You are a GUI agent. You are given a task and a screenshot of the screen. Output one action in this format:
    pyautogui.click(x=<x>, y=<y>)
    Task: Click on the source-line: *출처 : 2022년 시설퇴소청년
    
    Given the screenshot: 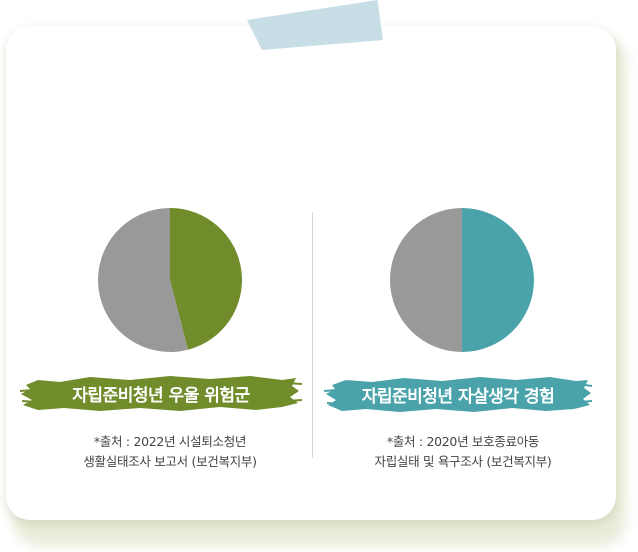 What is the action you would take?
    pyautogui.click(x=170, y=441)
    